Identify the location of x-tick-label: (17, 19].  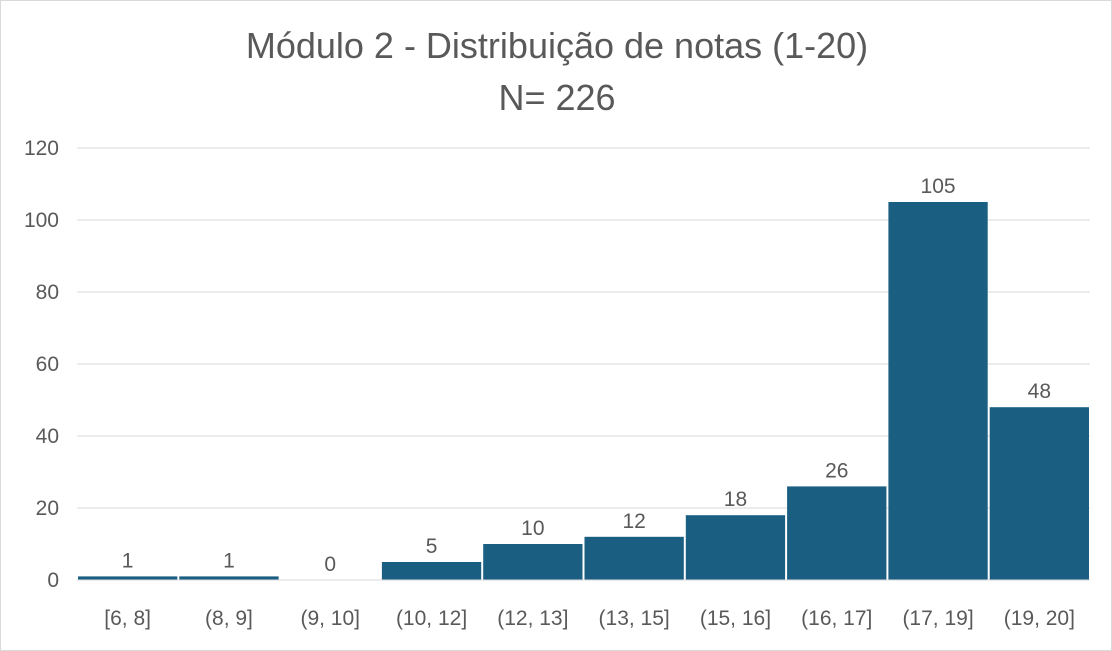
(937, 618).